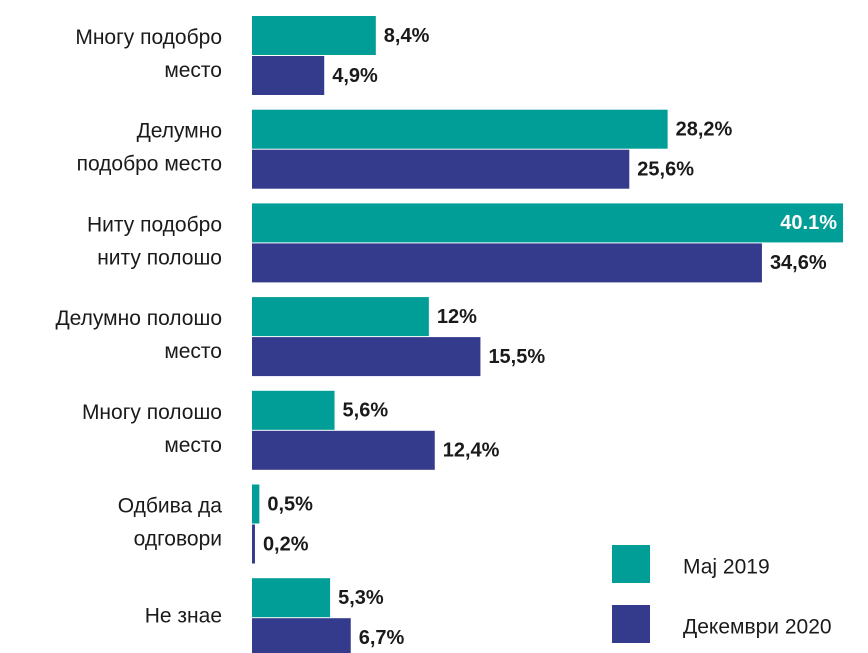 This screenshot has height=653, width=868. What do you see at coordinates (808, 223) in the screenshot?
I see `value-label: 40.1%` at bounding box center [808, 223].